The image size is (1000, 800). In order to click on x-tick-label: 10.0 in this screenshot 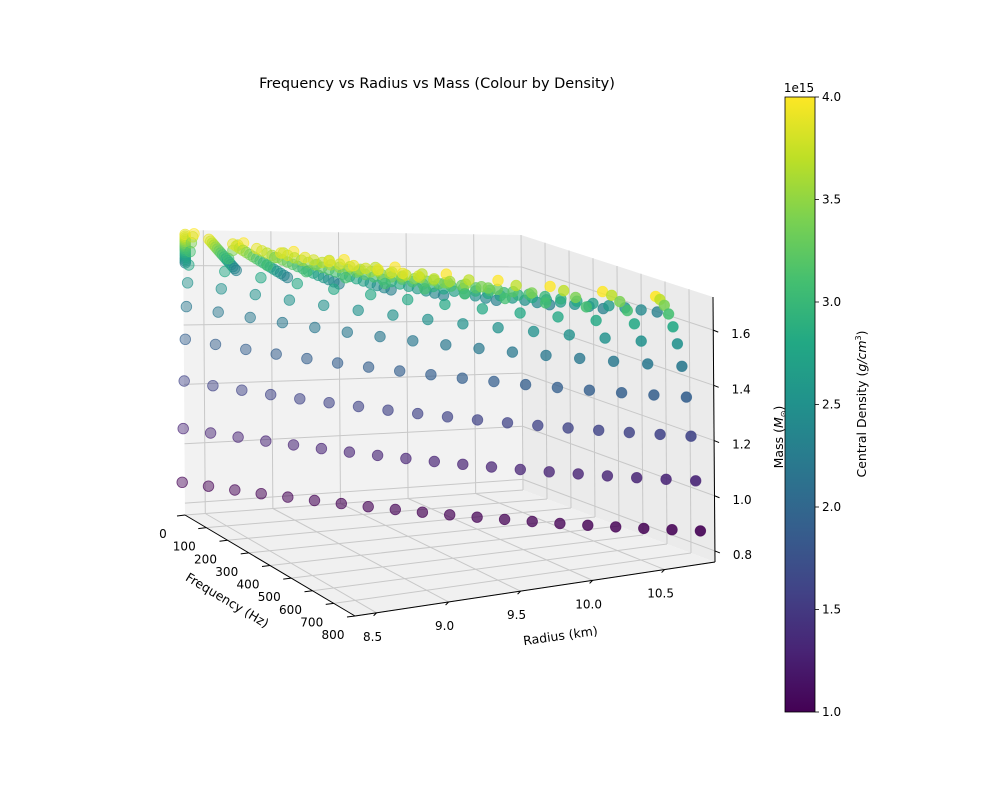, I will do `click(588, 604)`.